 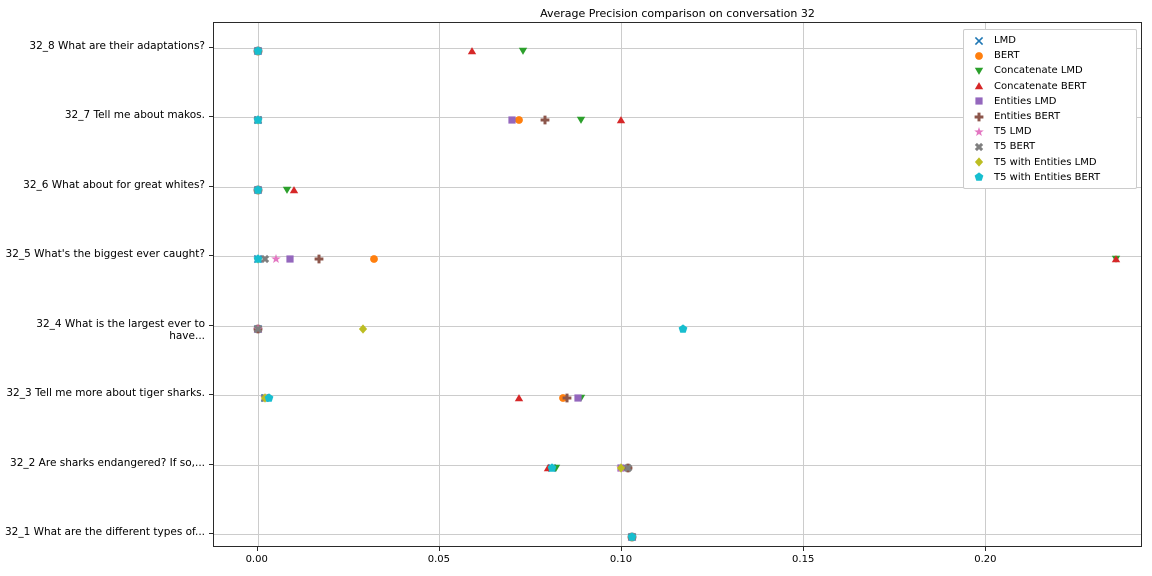 I want to click on x-tick-label: 0.20, so click(x=985, y=559).